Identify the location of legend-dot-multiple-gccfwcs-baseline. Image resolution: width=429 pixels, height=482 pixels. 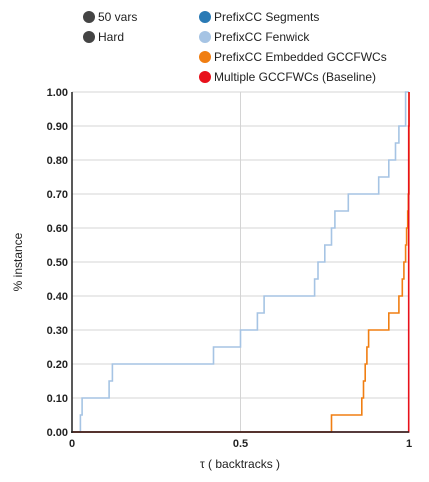
(205, 77).